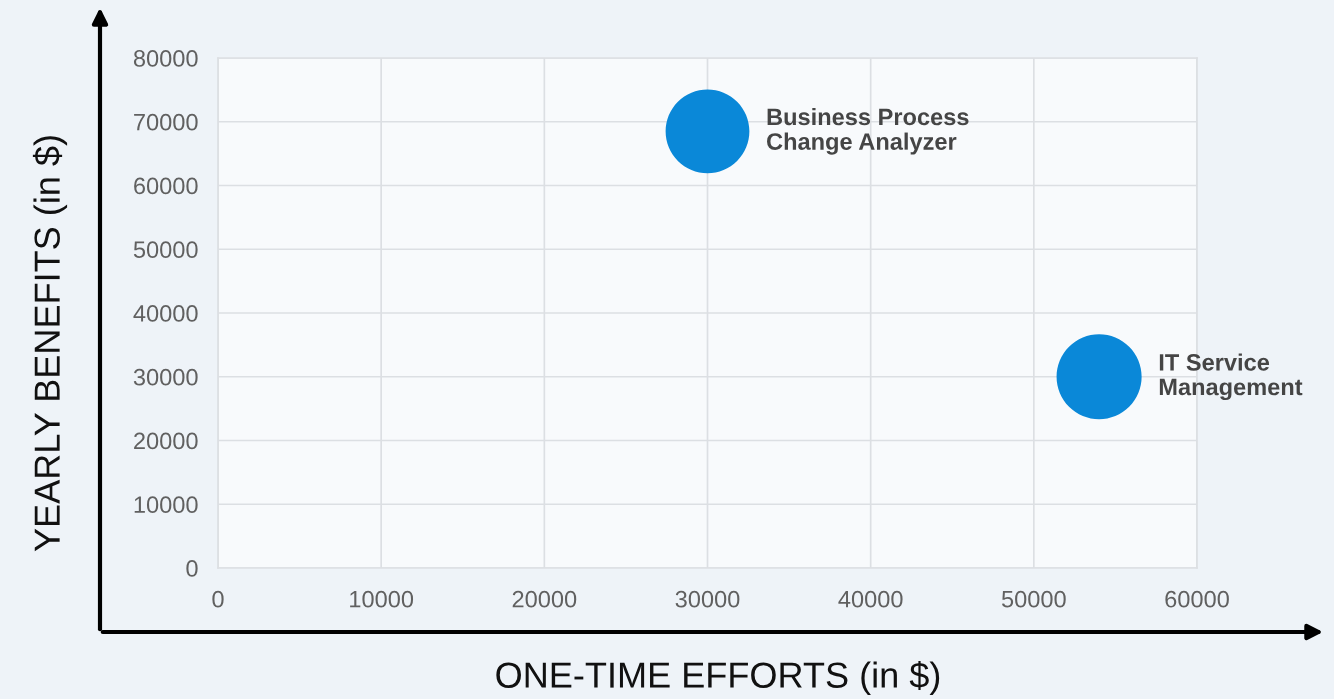 This screenshot has width=1334, height=699. Describe the element at coordinates (1033, 599) in the screenshot. I see `x-tick-label: 50000` at that location.